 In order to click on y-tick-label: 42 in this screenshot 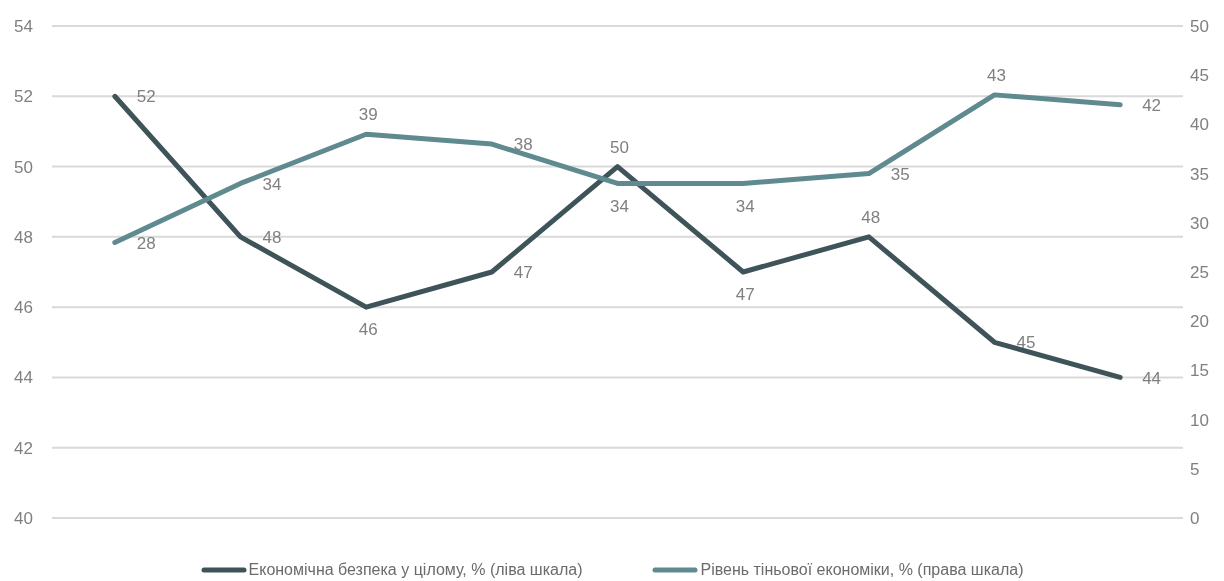, I will do `click(23, 448)`.